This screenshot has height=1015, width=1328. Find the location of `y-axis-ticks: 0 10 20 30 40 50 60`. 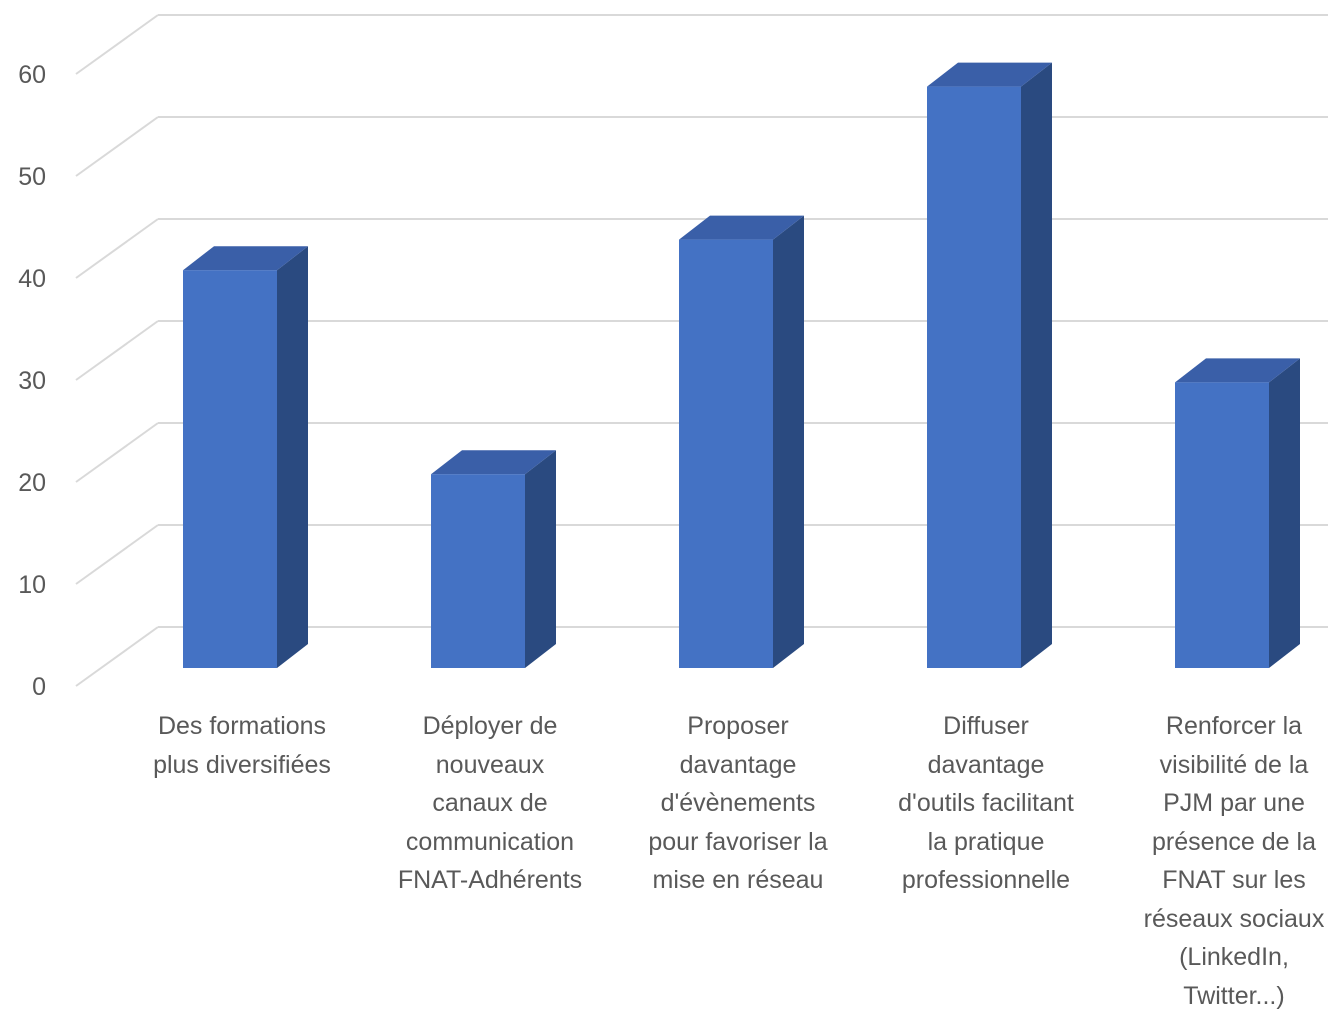

y-axis-ticks: 0 10 20 30 40 50 60 is located at coordinates (32, 381).